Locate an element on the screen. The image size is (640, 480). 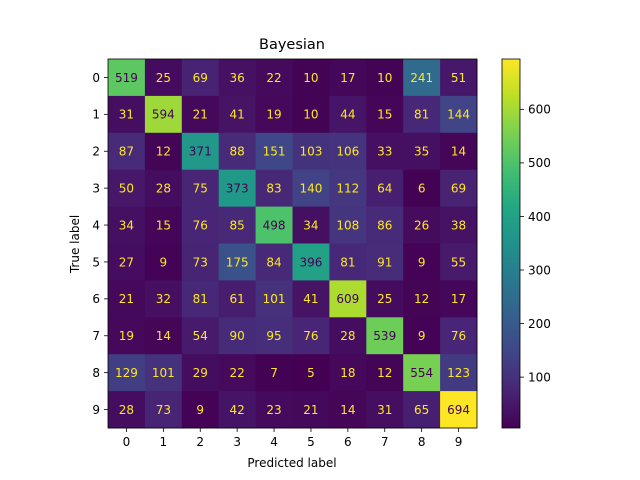
cell-value-label: 75 is located at coordinates (200, 188).